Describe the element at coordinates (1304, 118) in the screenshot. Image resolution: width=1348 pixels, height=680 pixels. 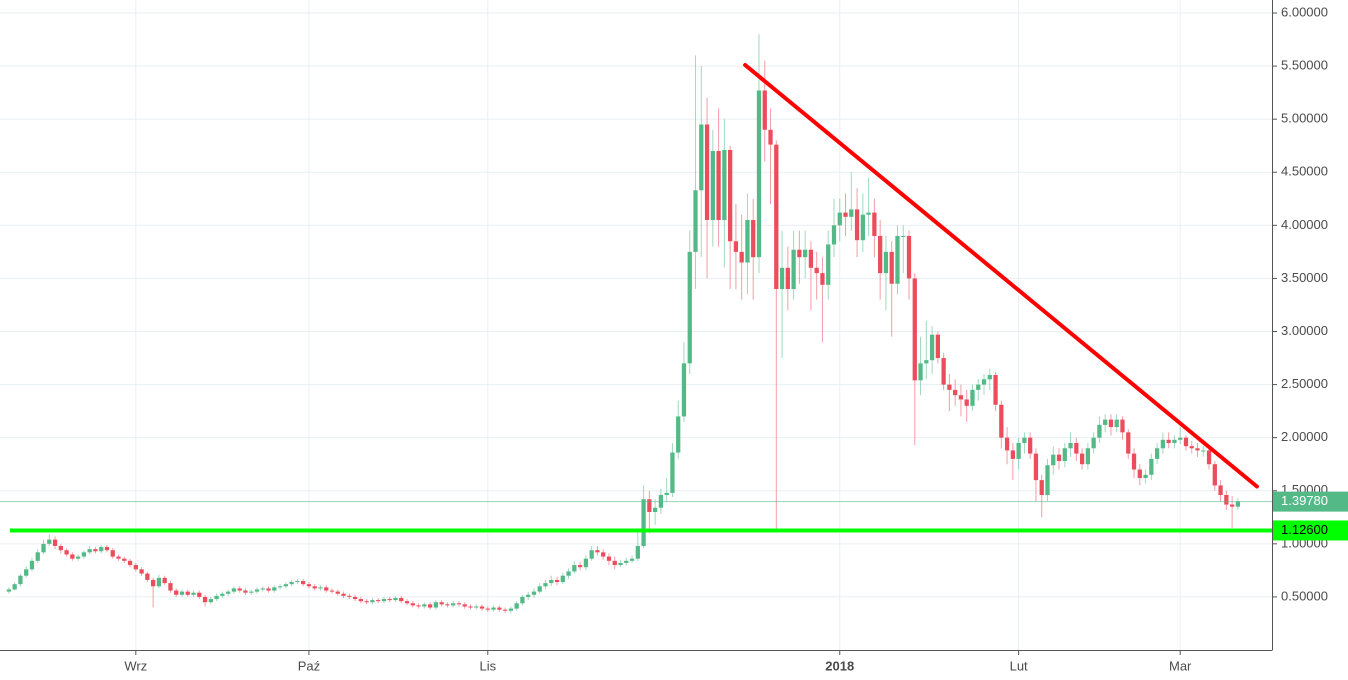
I see `y-tick-label: 5.00000` at that location.